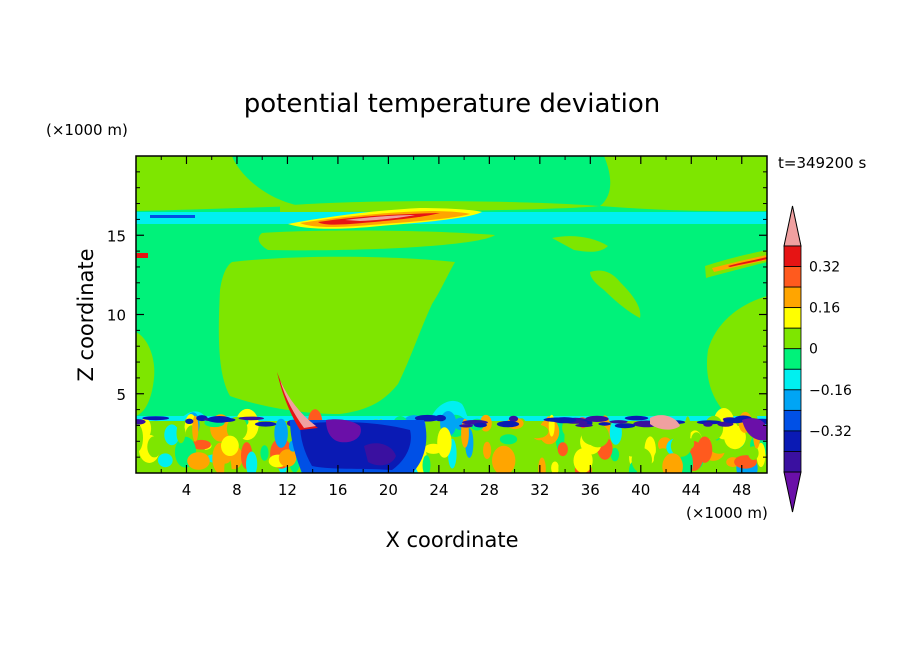 This screenshot has height=654, width=904. What do you see at coordinates (741, 490) in the screenshot?
I see `x-tick-label: 48` at bounding box center [741, 490].